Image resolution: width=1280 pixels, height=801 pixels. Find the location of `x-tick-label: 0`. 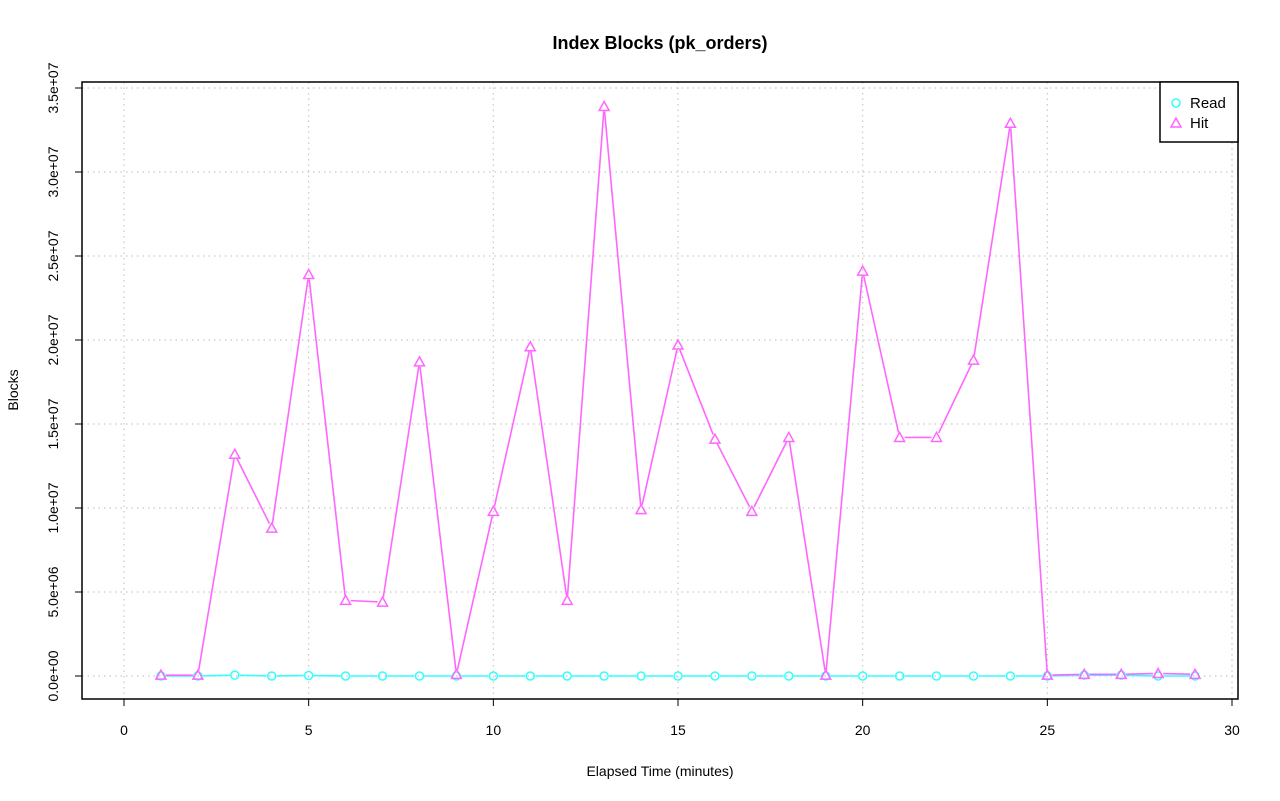

x-tick-label: 0 is located at coordinates (124, 730).